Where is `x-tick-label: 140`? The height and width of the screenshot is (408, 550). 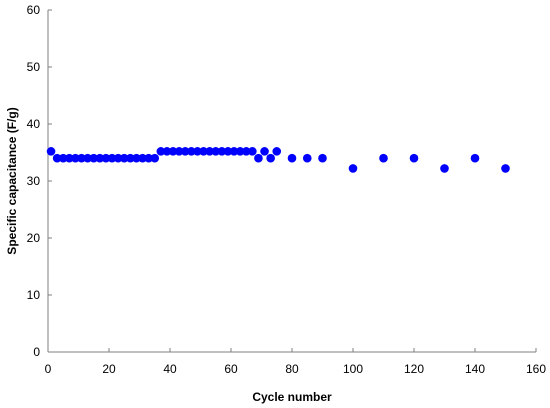 x-tick-label: 140 is located at coordinates (475, 369).